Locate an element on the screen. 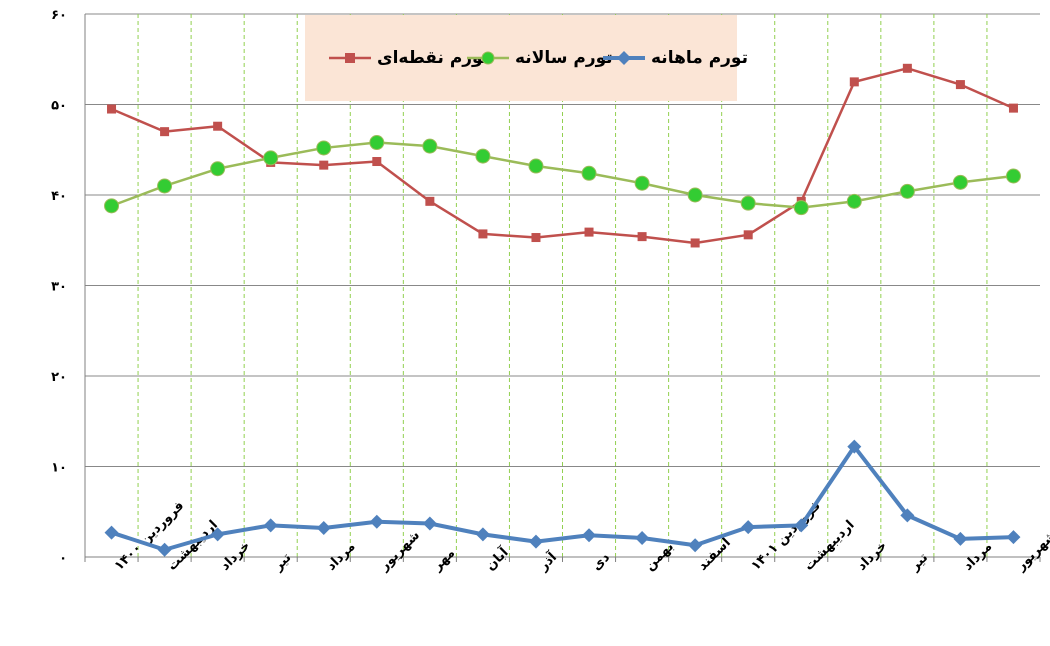  y-tick-label: ۰ is located at coordinates (63, 558).